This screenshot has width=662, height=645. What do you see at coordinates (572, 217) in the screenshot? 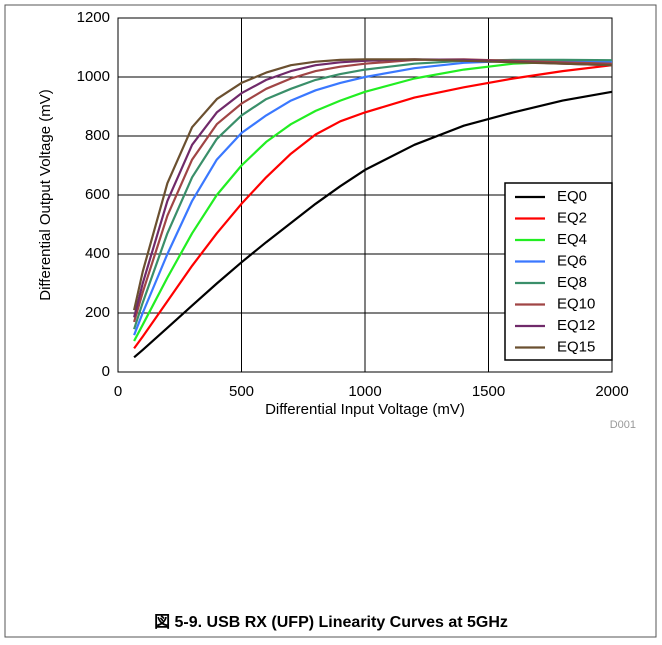
I see `legend-label: EQ2` at bounding box center [572, 217].